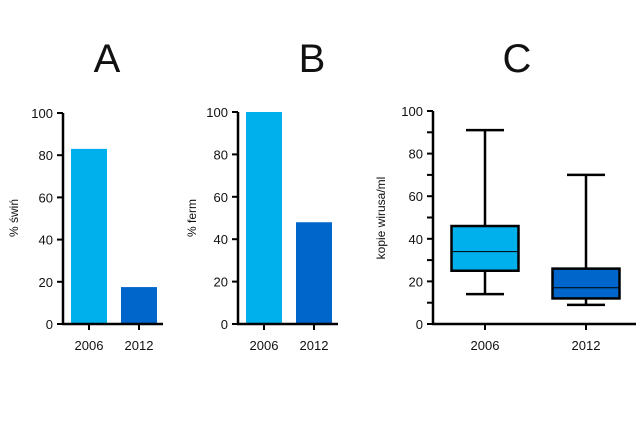 This screenshot has height=427, width=639. What do you see at coordinates (517, 59) in the screenshot?
I see `panel-title: C` at bounding box center [517, 59].